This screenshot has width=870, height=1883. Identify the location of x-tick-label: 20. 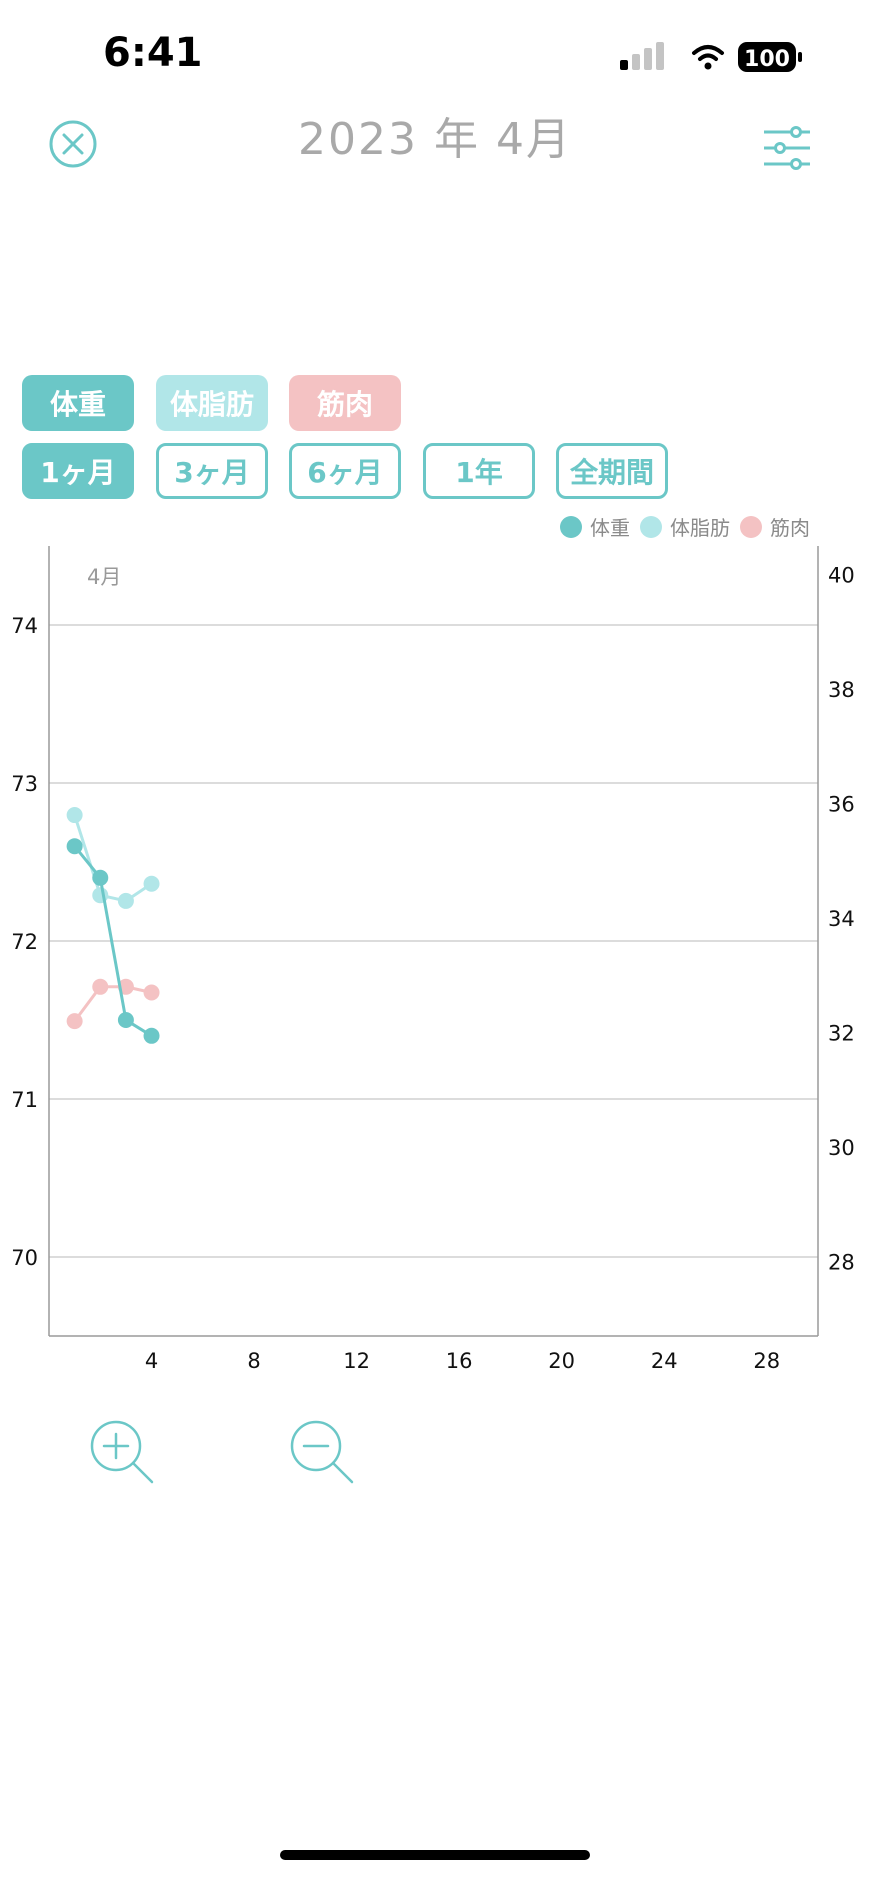
(561, 1361).